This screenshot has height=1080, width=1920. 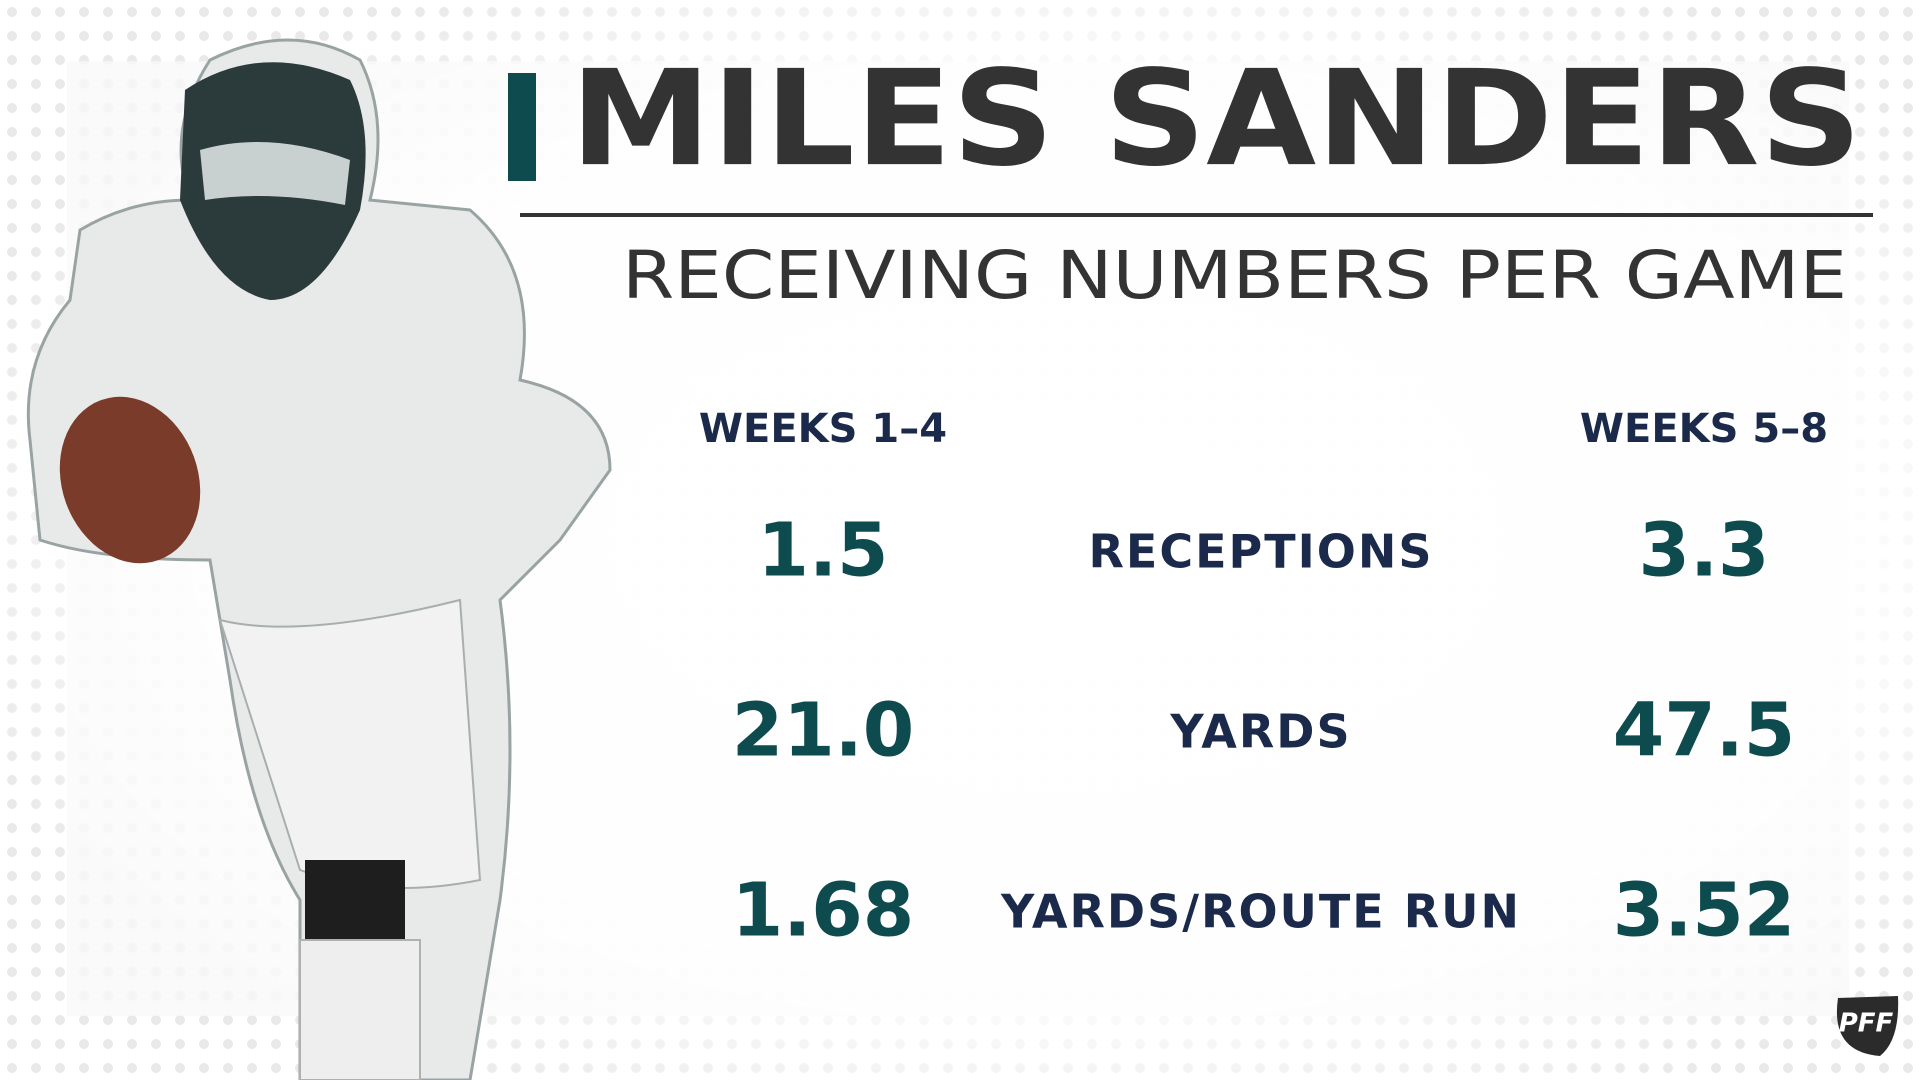 What do you see at coordinates (1704, 911) in the screenshot?
I see `stat-value: 3.52` at bounding box center [1704, 911].